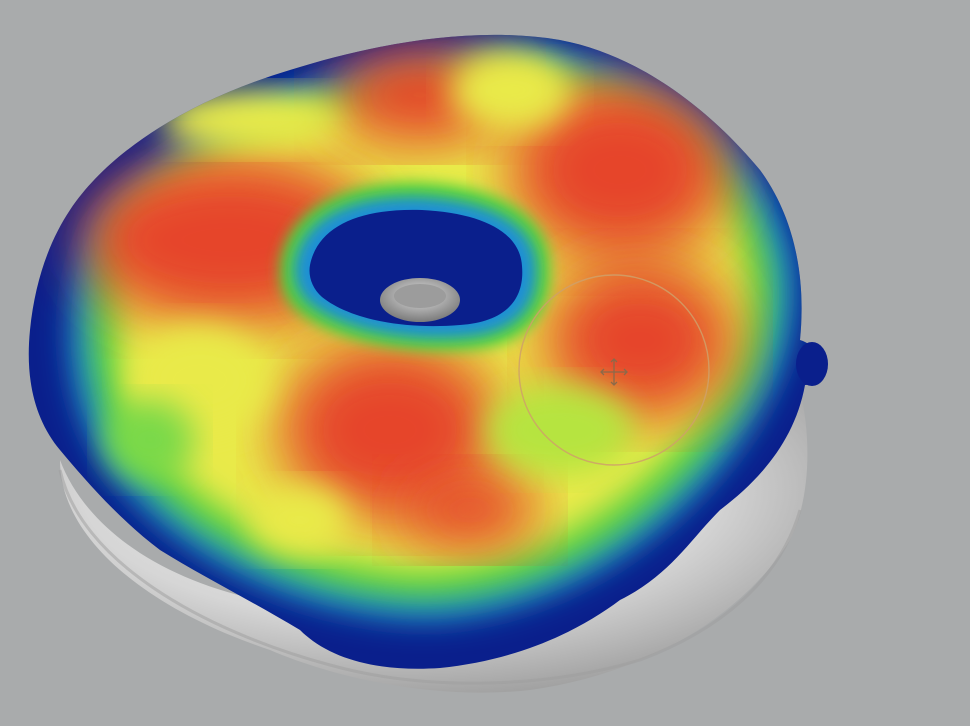  Describe the element at coordinates (812, 364) in the screenshot. I see `icing-drip` at that location.